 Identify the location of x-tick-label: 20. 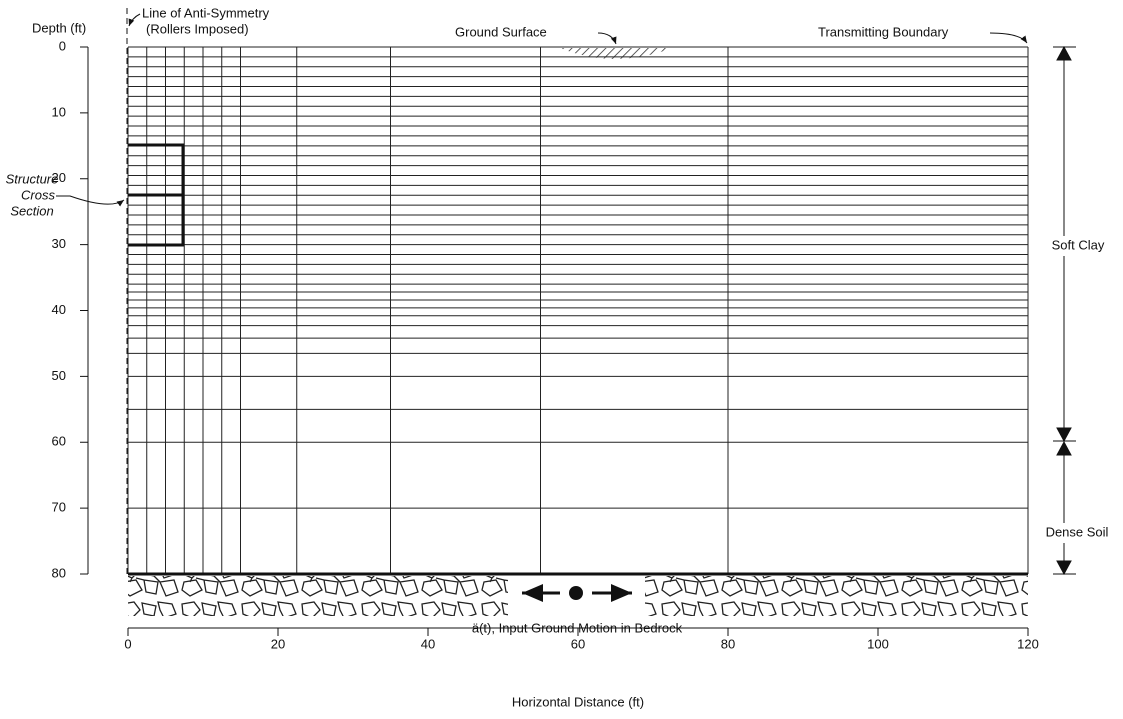
(278, 643).